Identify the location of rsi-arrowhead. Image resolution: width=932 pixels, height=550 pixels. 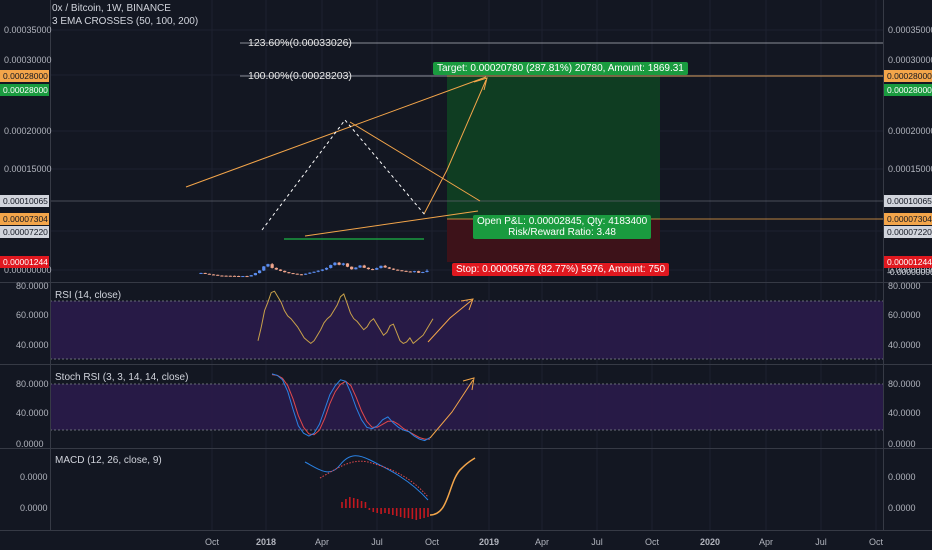
(467, 304).